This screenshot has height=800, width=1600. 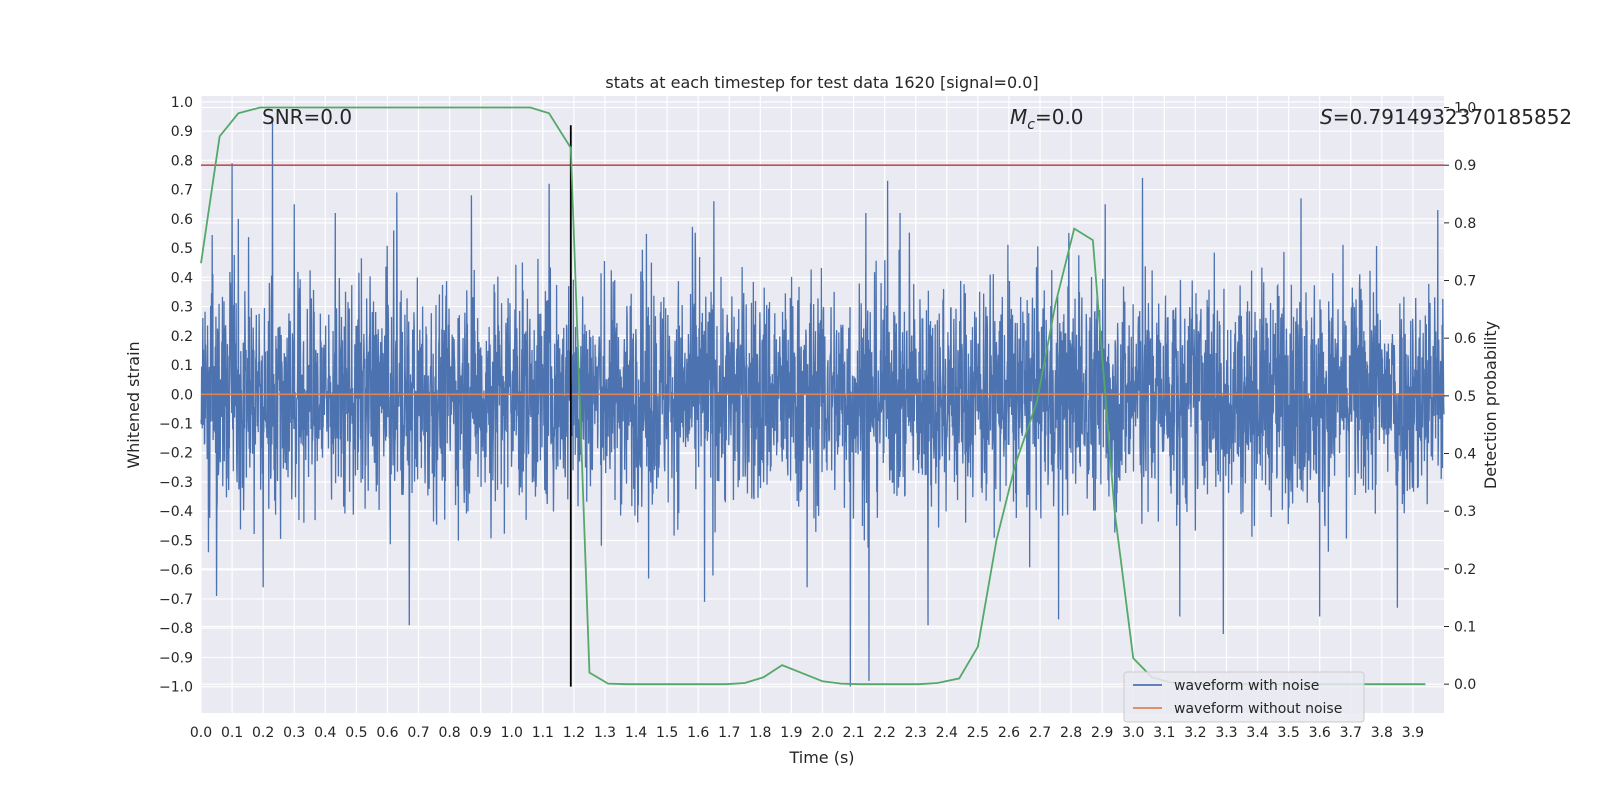 I want to click on y-tick-label: −1.0, so click(x=176, y=688).